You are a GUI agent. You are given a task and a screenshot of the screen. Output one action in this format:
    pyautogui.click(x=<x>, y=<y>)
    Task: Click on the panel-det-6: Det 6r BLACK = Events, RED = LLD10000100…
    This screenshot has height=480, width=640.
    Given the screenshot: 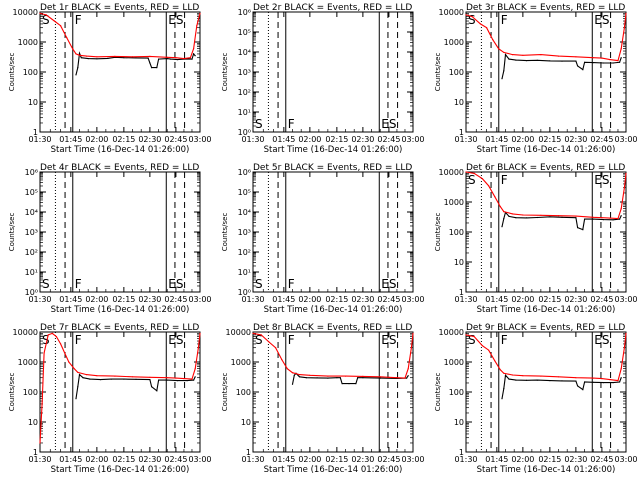 What is the action you would take?
    pyautogui.click(x=536, y=239)
    